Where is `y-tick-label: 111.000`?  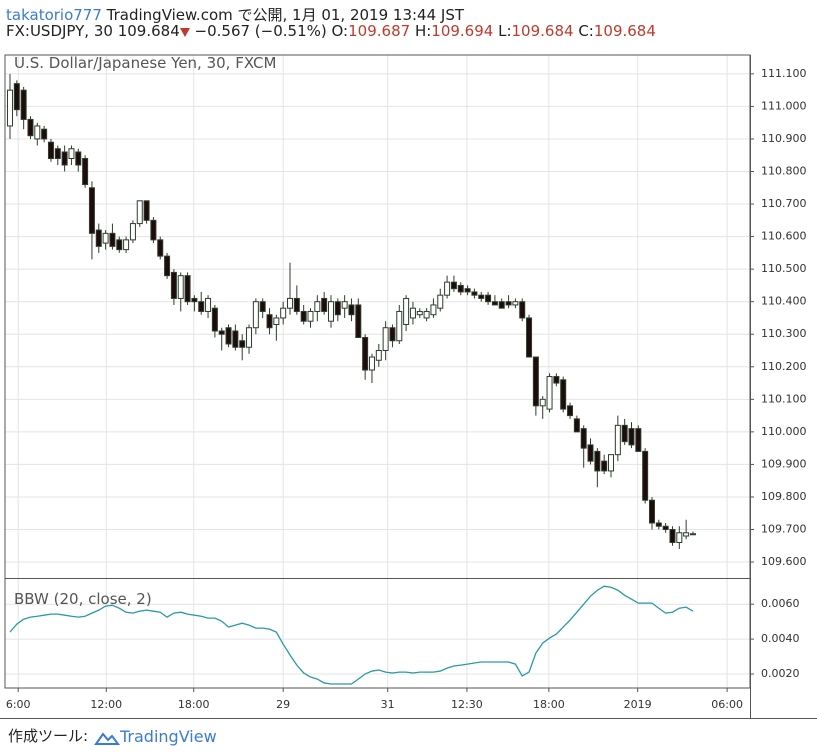 y-tick-label: 111.000 is located at coordinates (784, 105).